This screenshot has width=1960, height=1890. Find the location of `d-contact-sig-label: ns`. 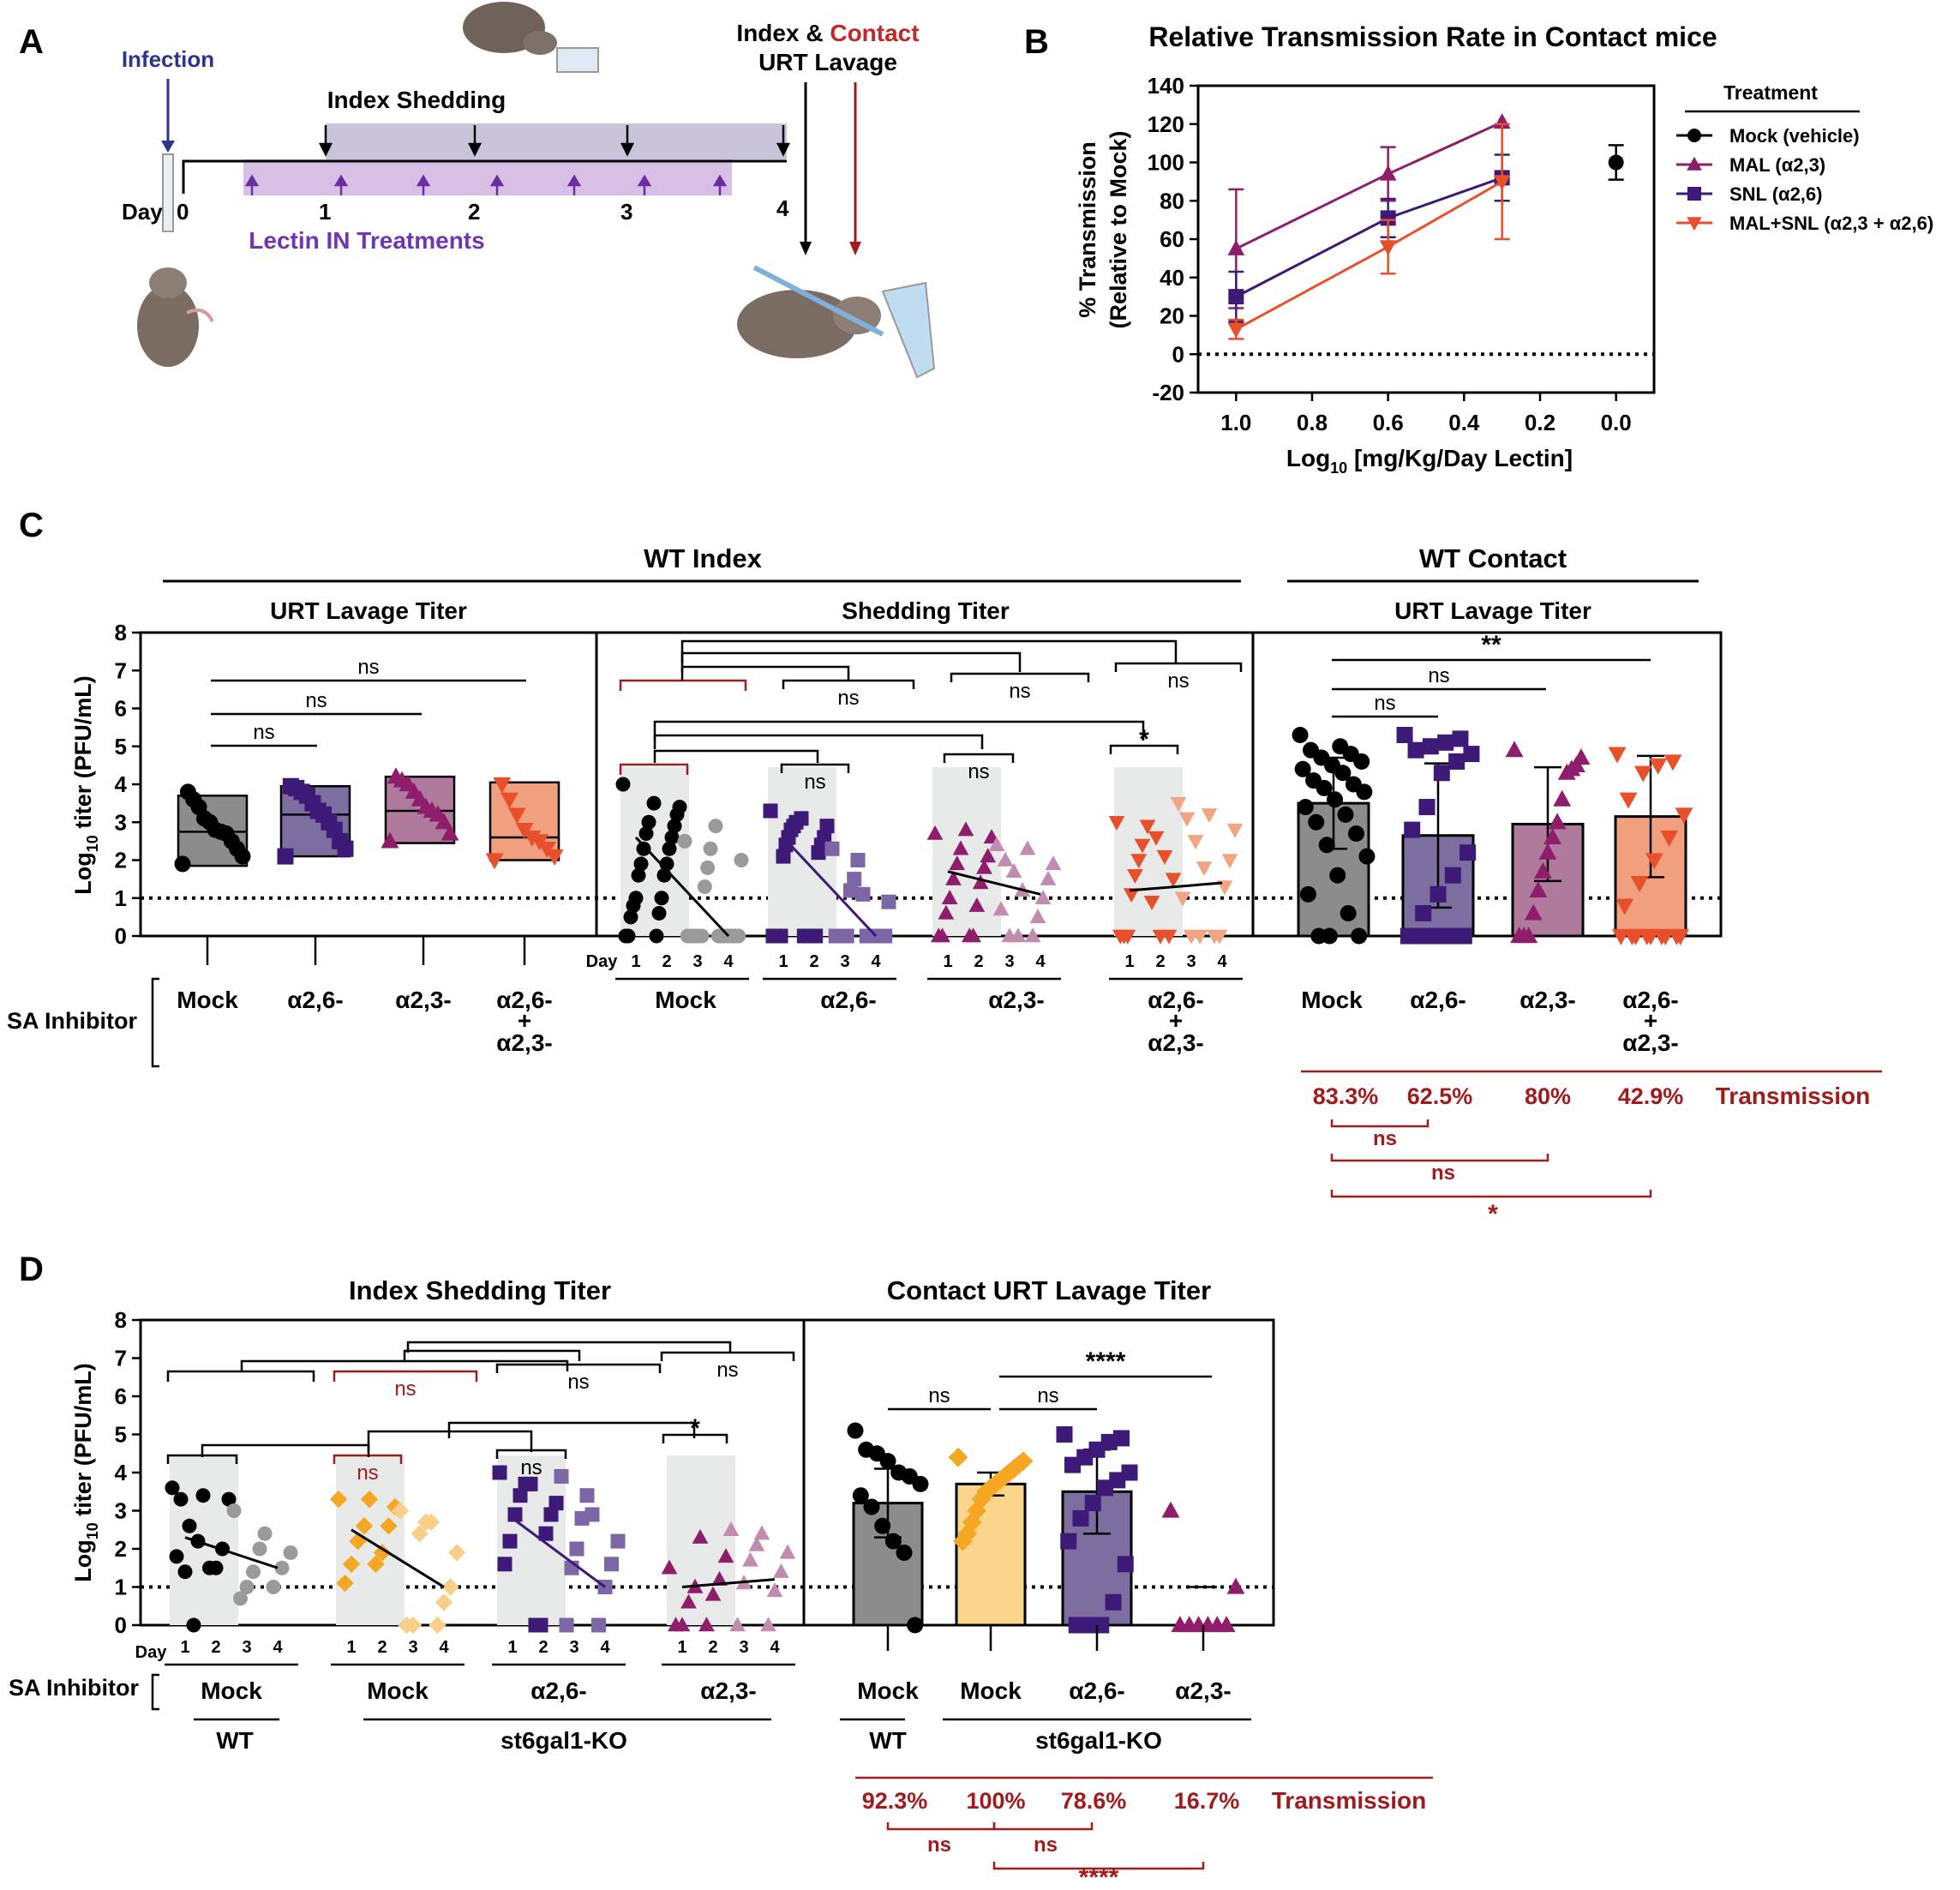

d-contact-sig-label: ns is located at coordinates (1047, 1395).